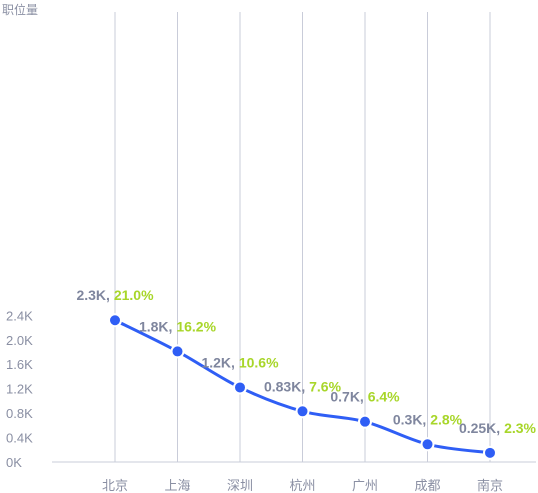 The image size is (538, 493). I want to click on x-tick-label: 上海, so click(177, 486).